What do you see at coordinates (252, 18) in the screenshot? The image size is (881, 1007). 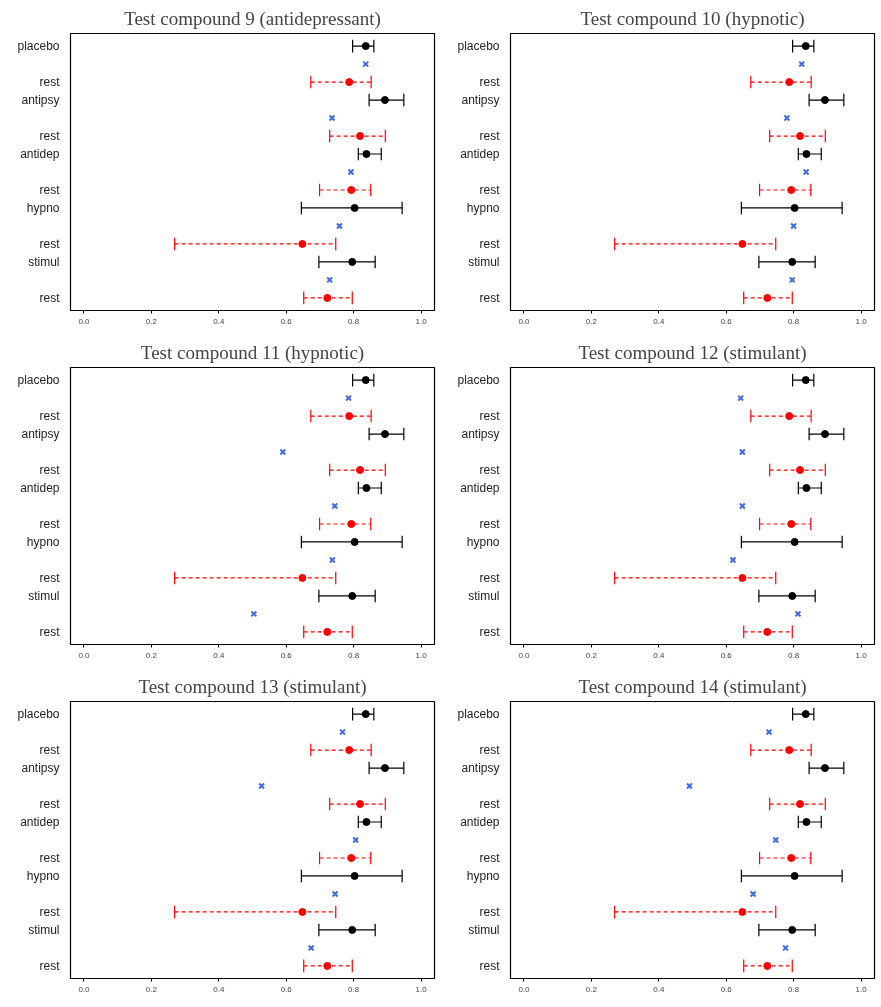 I see `chart-title: Test compound 9 (antidepressant)` at bounding box center [252, 18].